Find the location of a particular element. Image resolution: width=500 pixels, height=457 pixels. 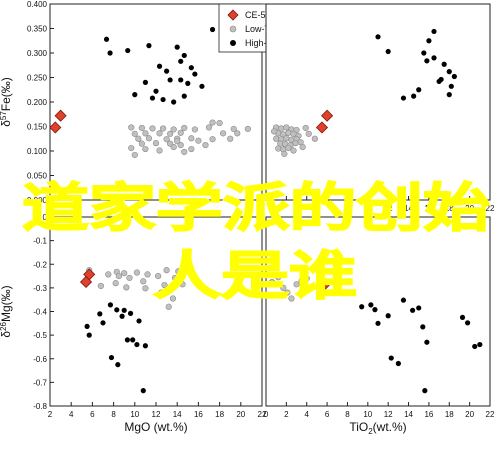

x-tick-label: 4 is located at coordinates (307, 414).